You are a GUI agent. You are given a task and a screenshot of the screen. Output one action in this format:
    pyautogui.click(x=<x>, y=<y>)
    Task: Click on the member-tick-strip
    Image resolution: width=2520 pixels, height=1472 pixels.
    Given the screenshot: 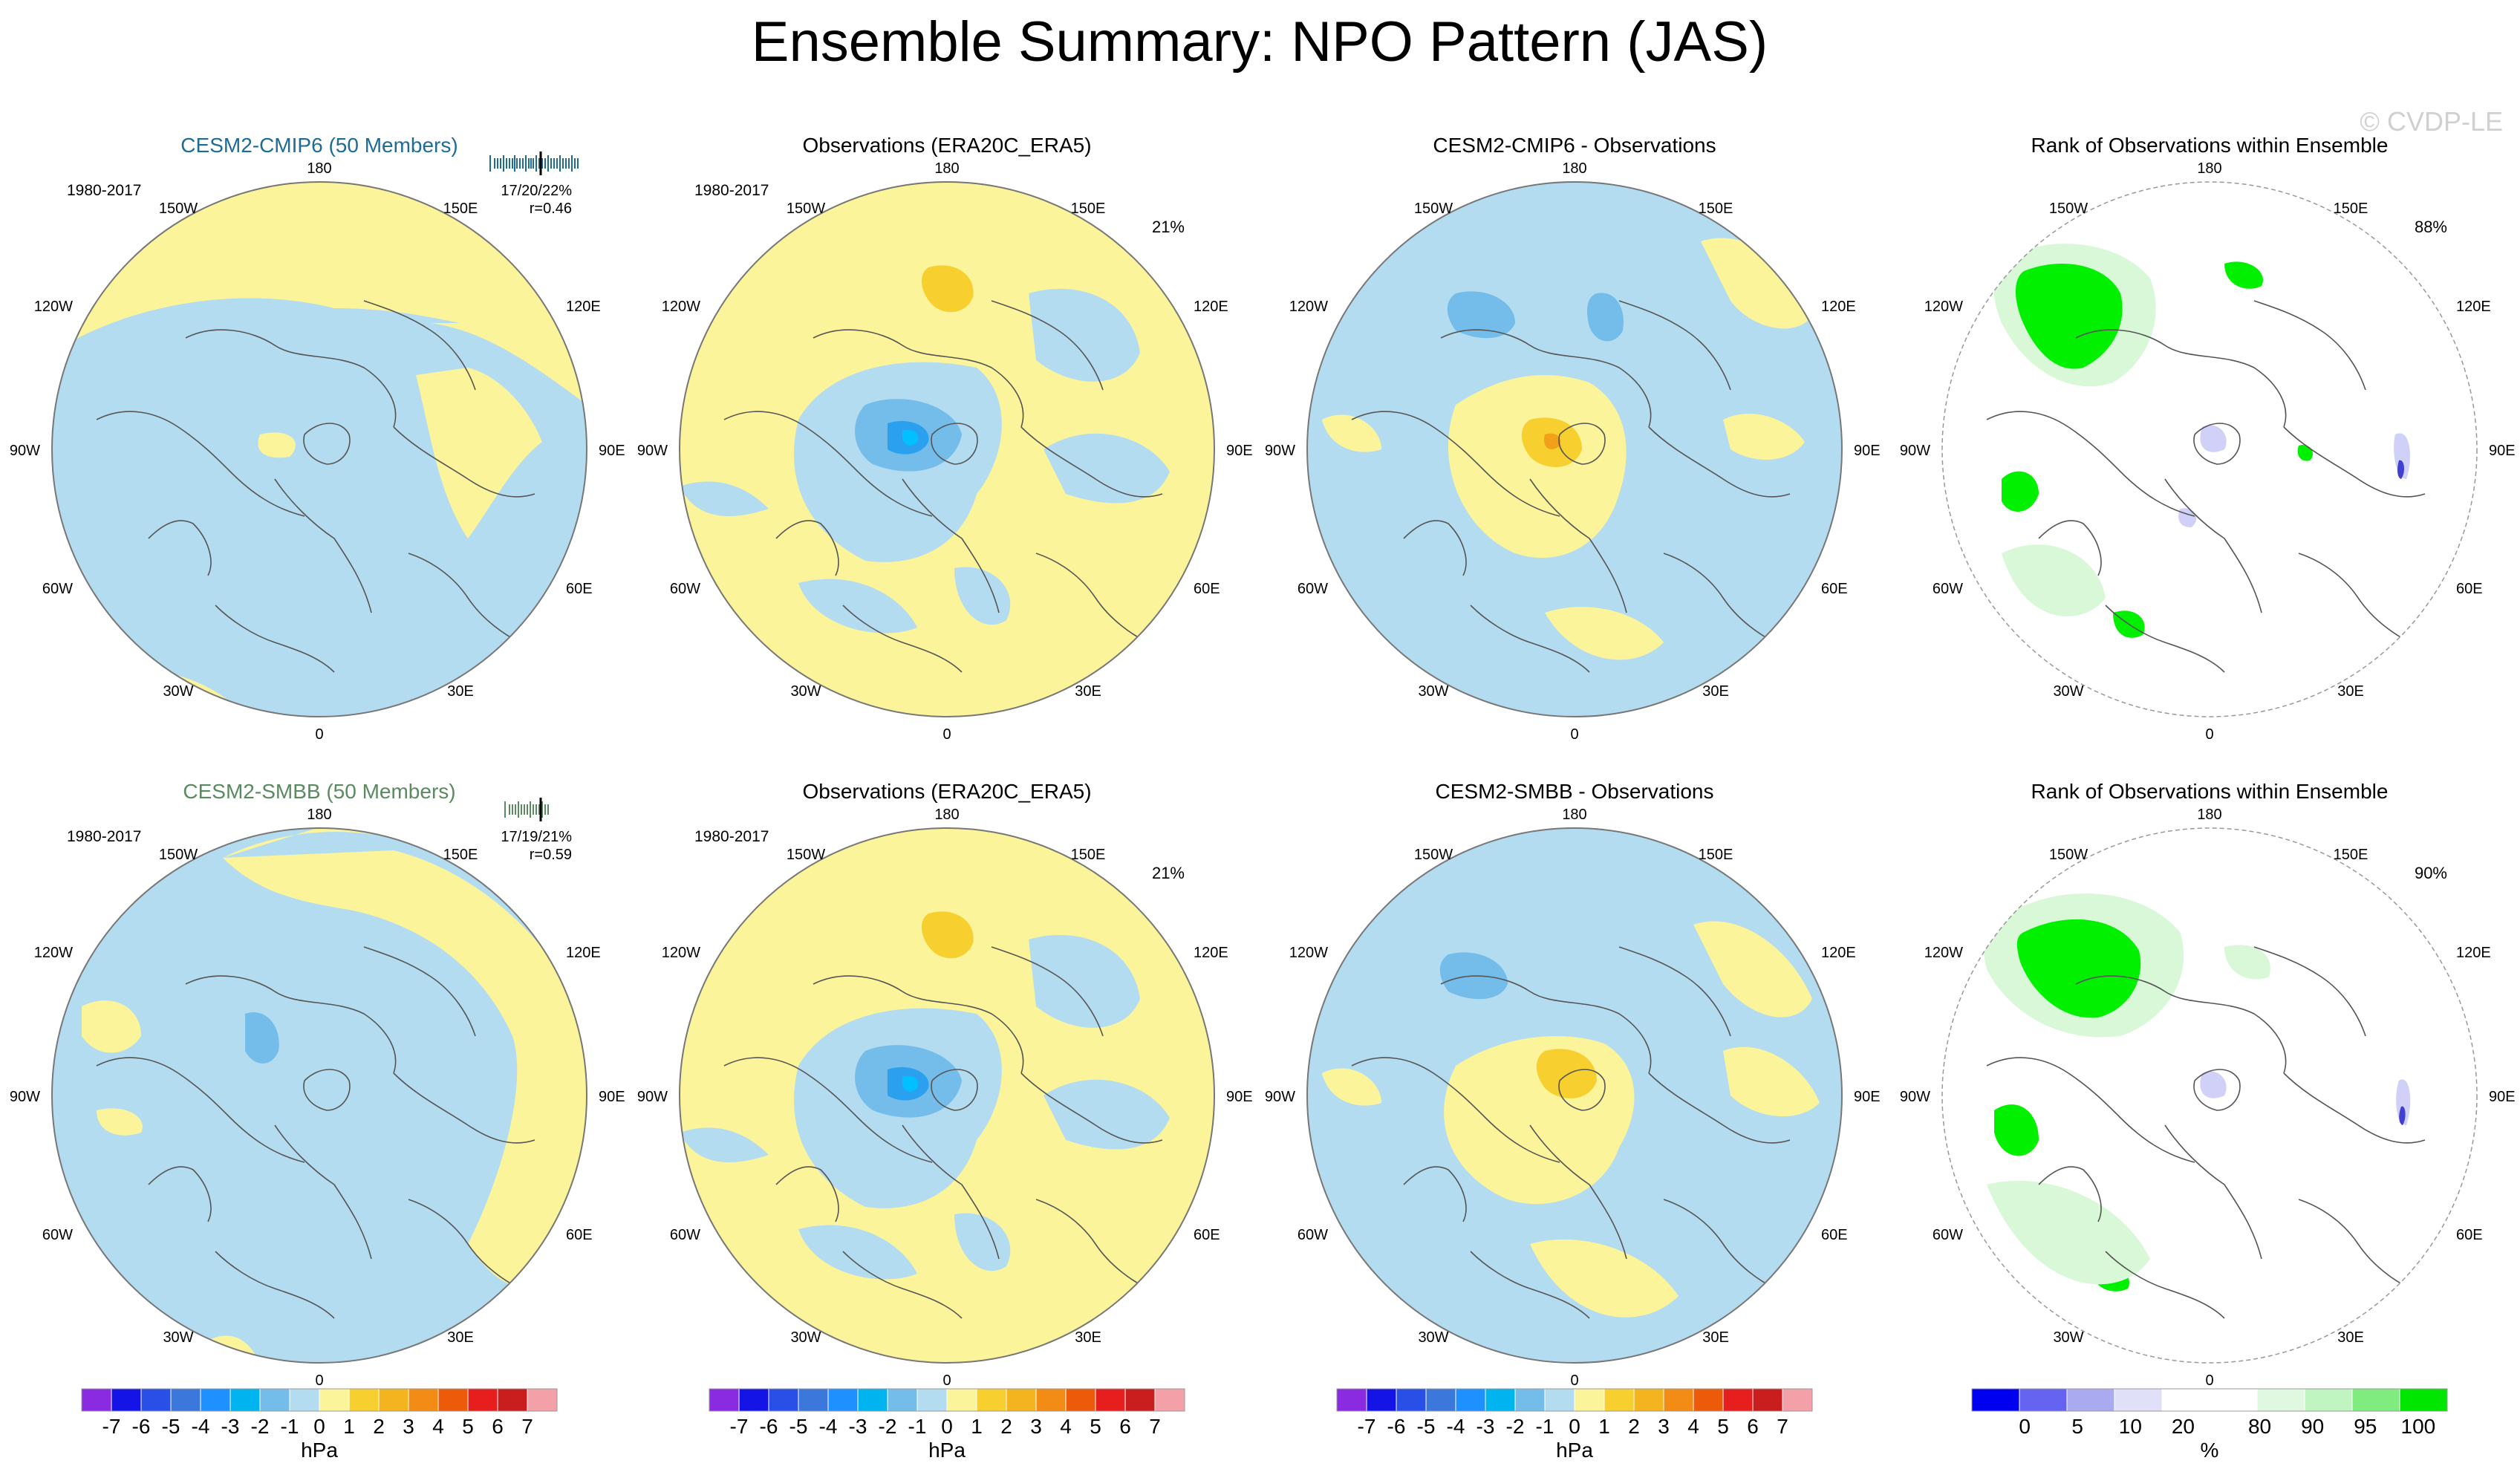 What is the action you would take?
    pyautogui.click(x=534, y=163)
    